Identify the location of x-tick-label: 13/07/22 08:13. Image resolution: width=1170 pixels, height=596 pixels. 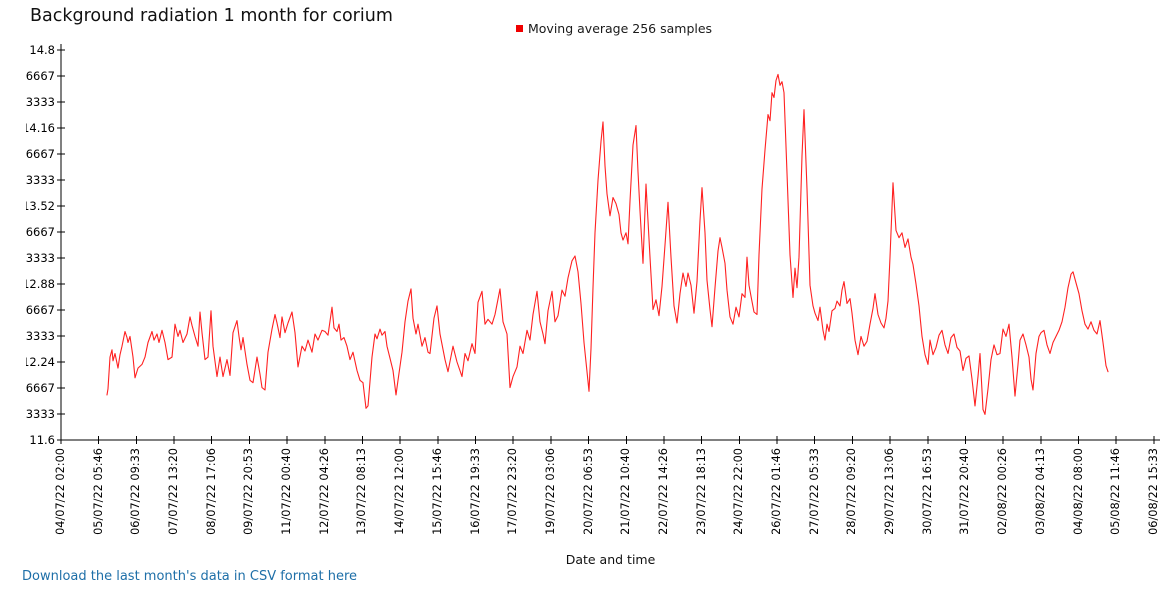
(362, 491).